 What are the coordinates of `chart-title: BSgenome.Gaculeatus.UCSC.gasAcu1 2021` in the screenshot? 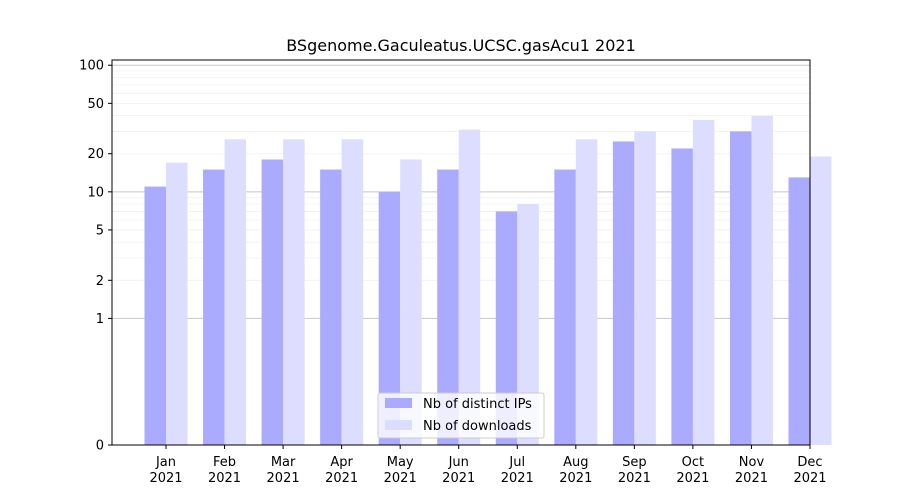 It's located at (461, 45).